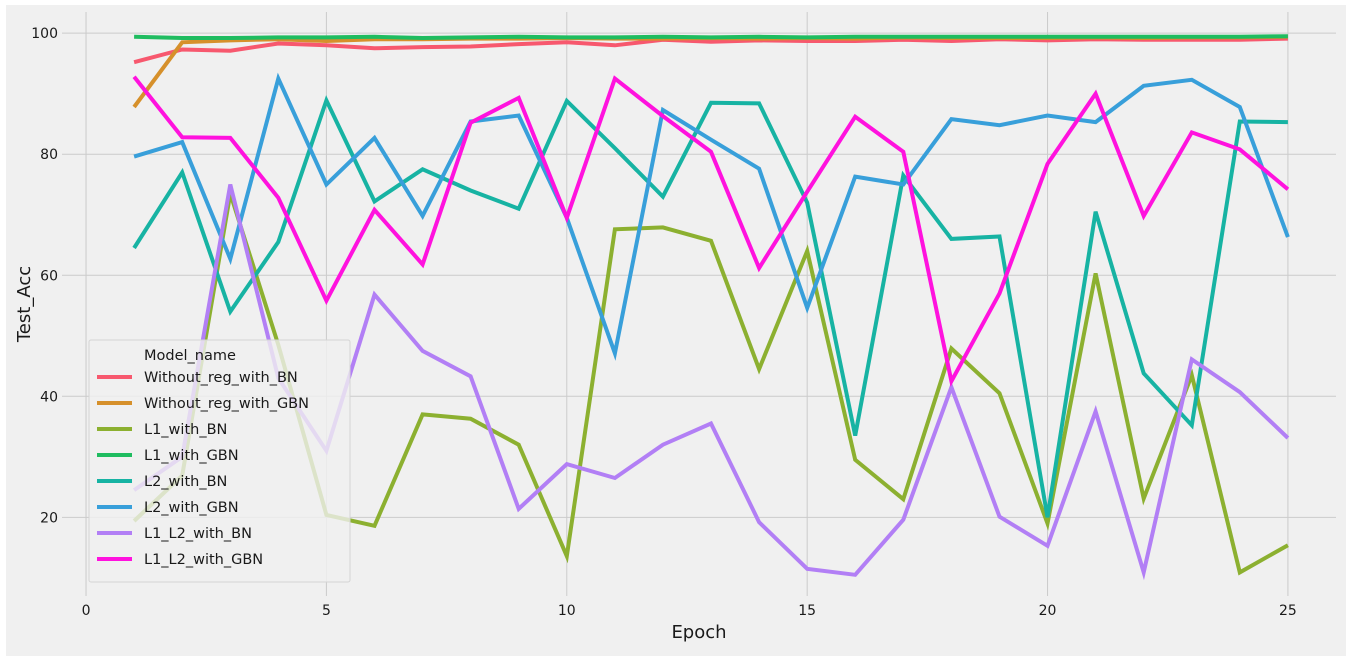  I want to click on legend-frame, so click(219, 461).